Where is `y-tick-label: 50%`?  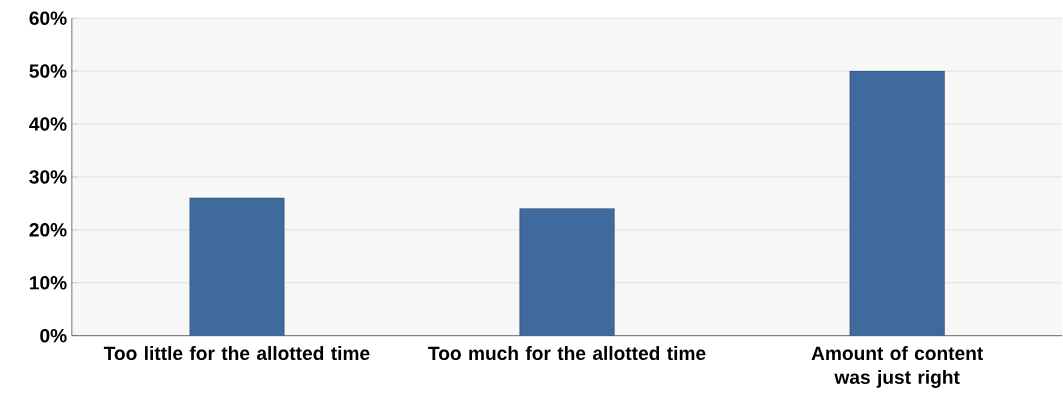
y-tick-label: 50% is located at coordinates (48, 71).